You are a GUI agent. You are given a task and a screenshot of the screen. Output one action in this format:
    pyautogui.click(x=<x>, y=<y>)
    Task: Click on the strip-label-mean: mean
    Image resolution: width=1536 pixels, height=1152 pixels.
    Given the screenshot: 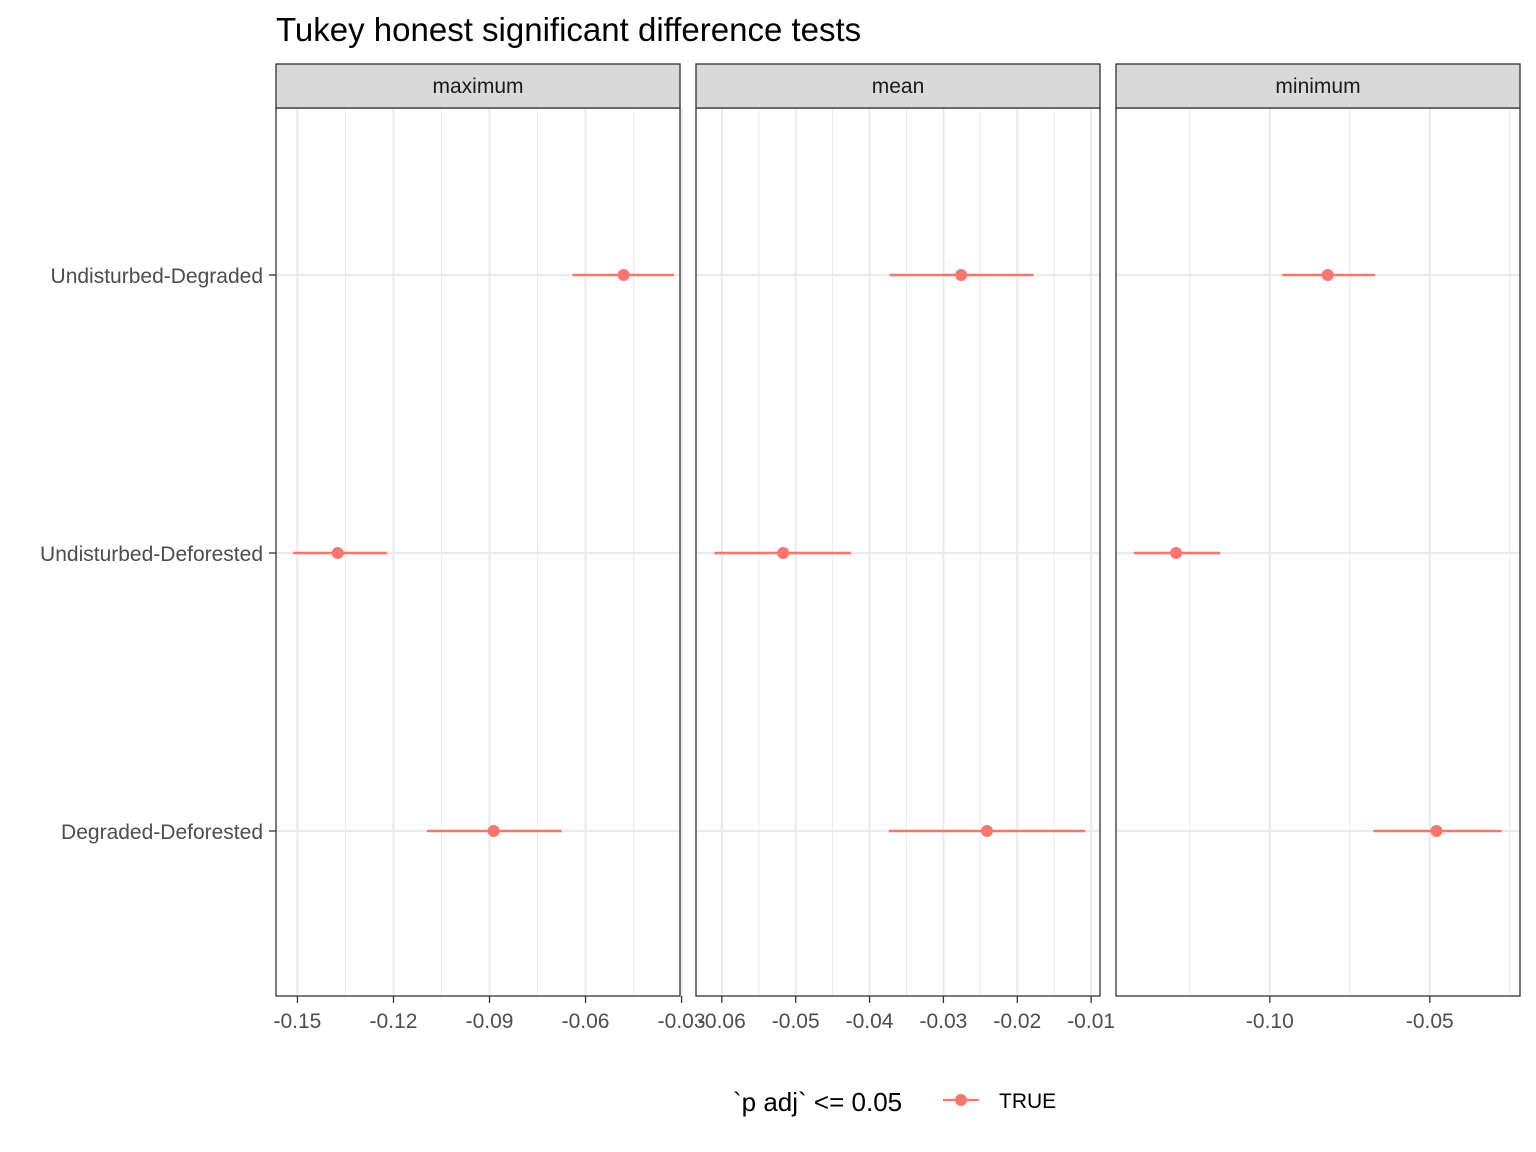 What is the action you would take?
    pyautogui.click(x=898, y=86)
    